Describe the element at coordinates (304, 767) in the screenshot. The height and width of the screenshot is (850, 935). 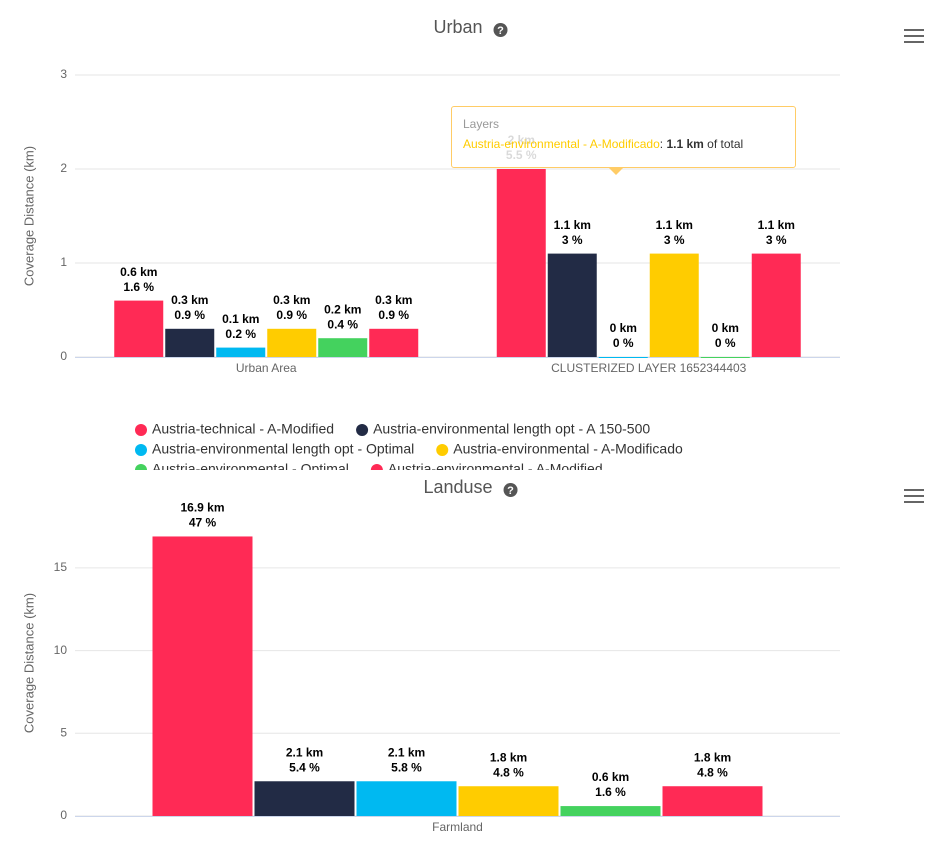
I see `percent-label: 5.4 %` at that location.